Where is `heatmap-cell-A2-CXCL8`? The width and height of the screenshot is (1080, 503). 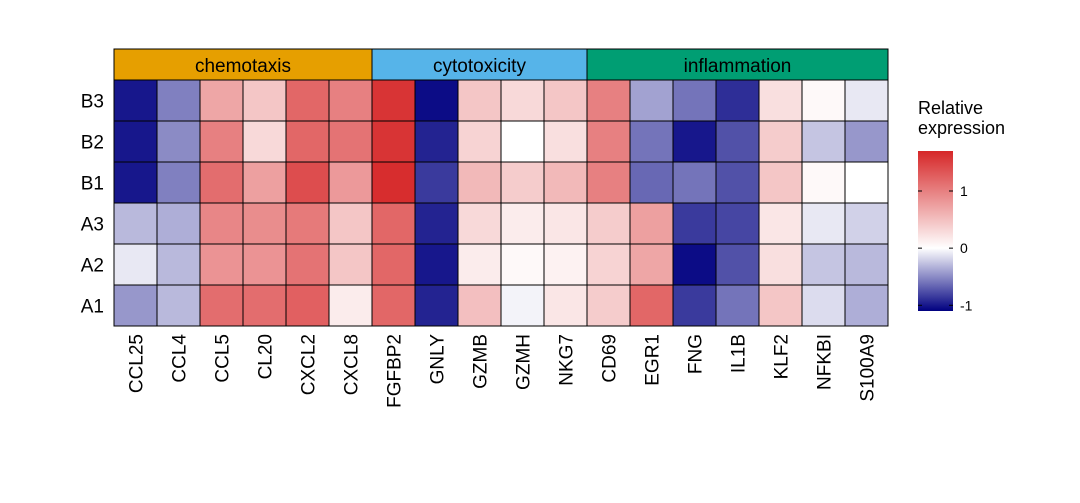 heatmap-cell-A2-CXCL8 is located at coordinates (350, 264).